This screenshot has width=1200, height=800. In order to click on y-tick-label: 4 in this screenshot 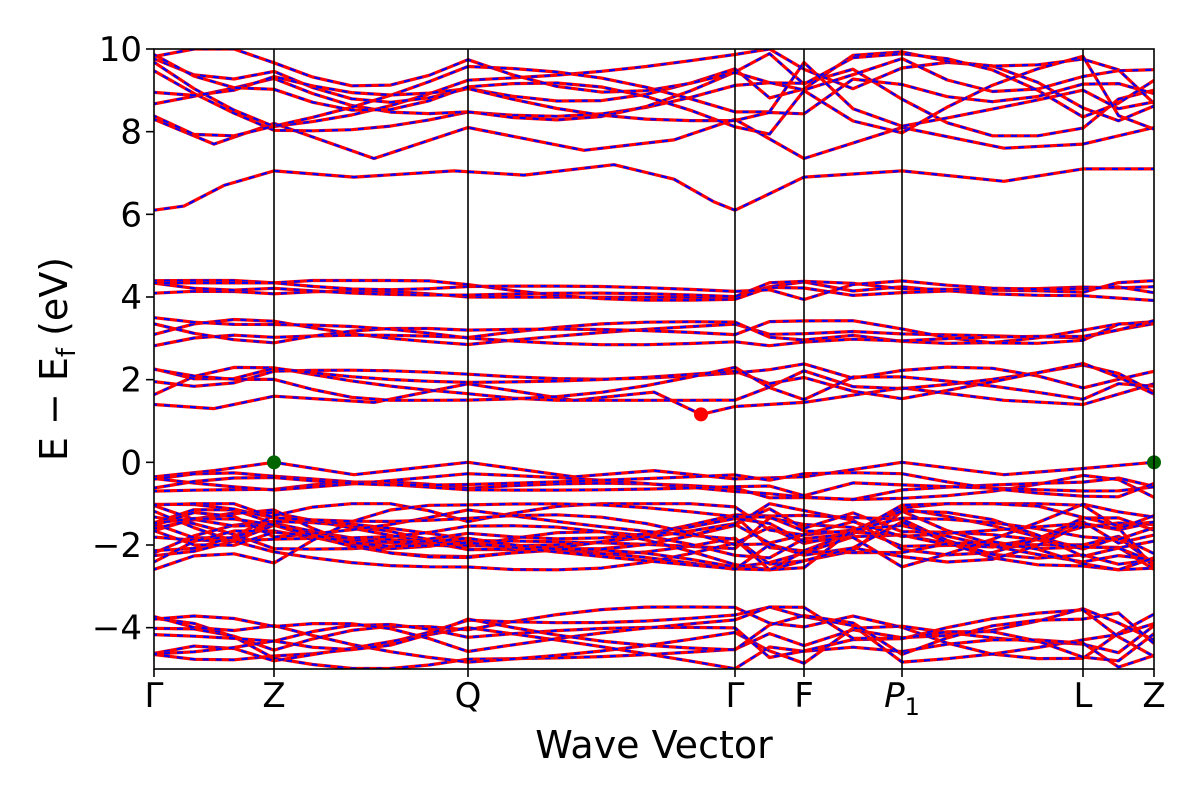, I will do `click(131, 298)`.